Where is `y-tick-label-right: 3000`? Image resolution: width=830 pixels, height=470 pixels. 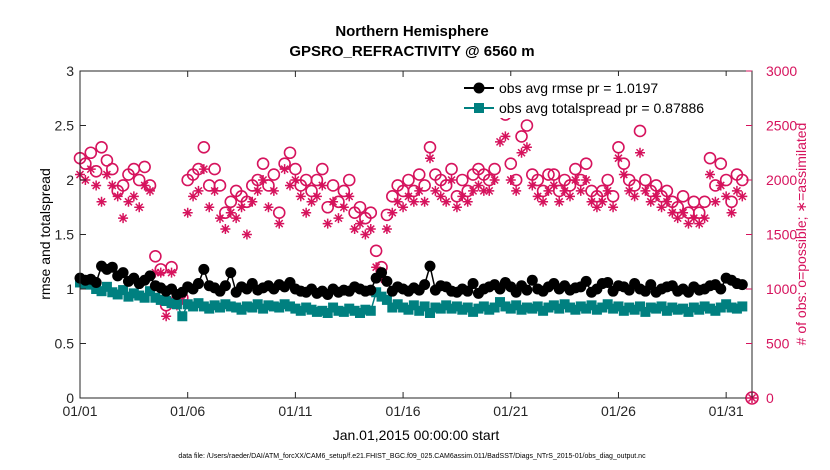
y-tick-label-right: 3000 is located at coordinates (781, 71).